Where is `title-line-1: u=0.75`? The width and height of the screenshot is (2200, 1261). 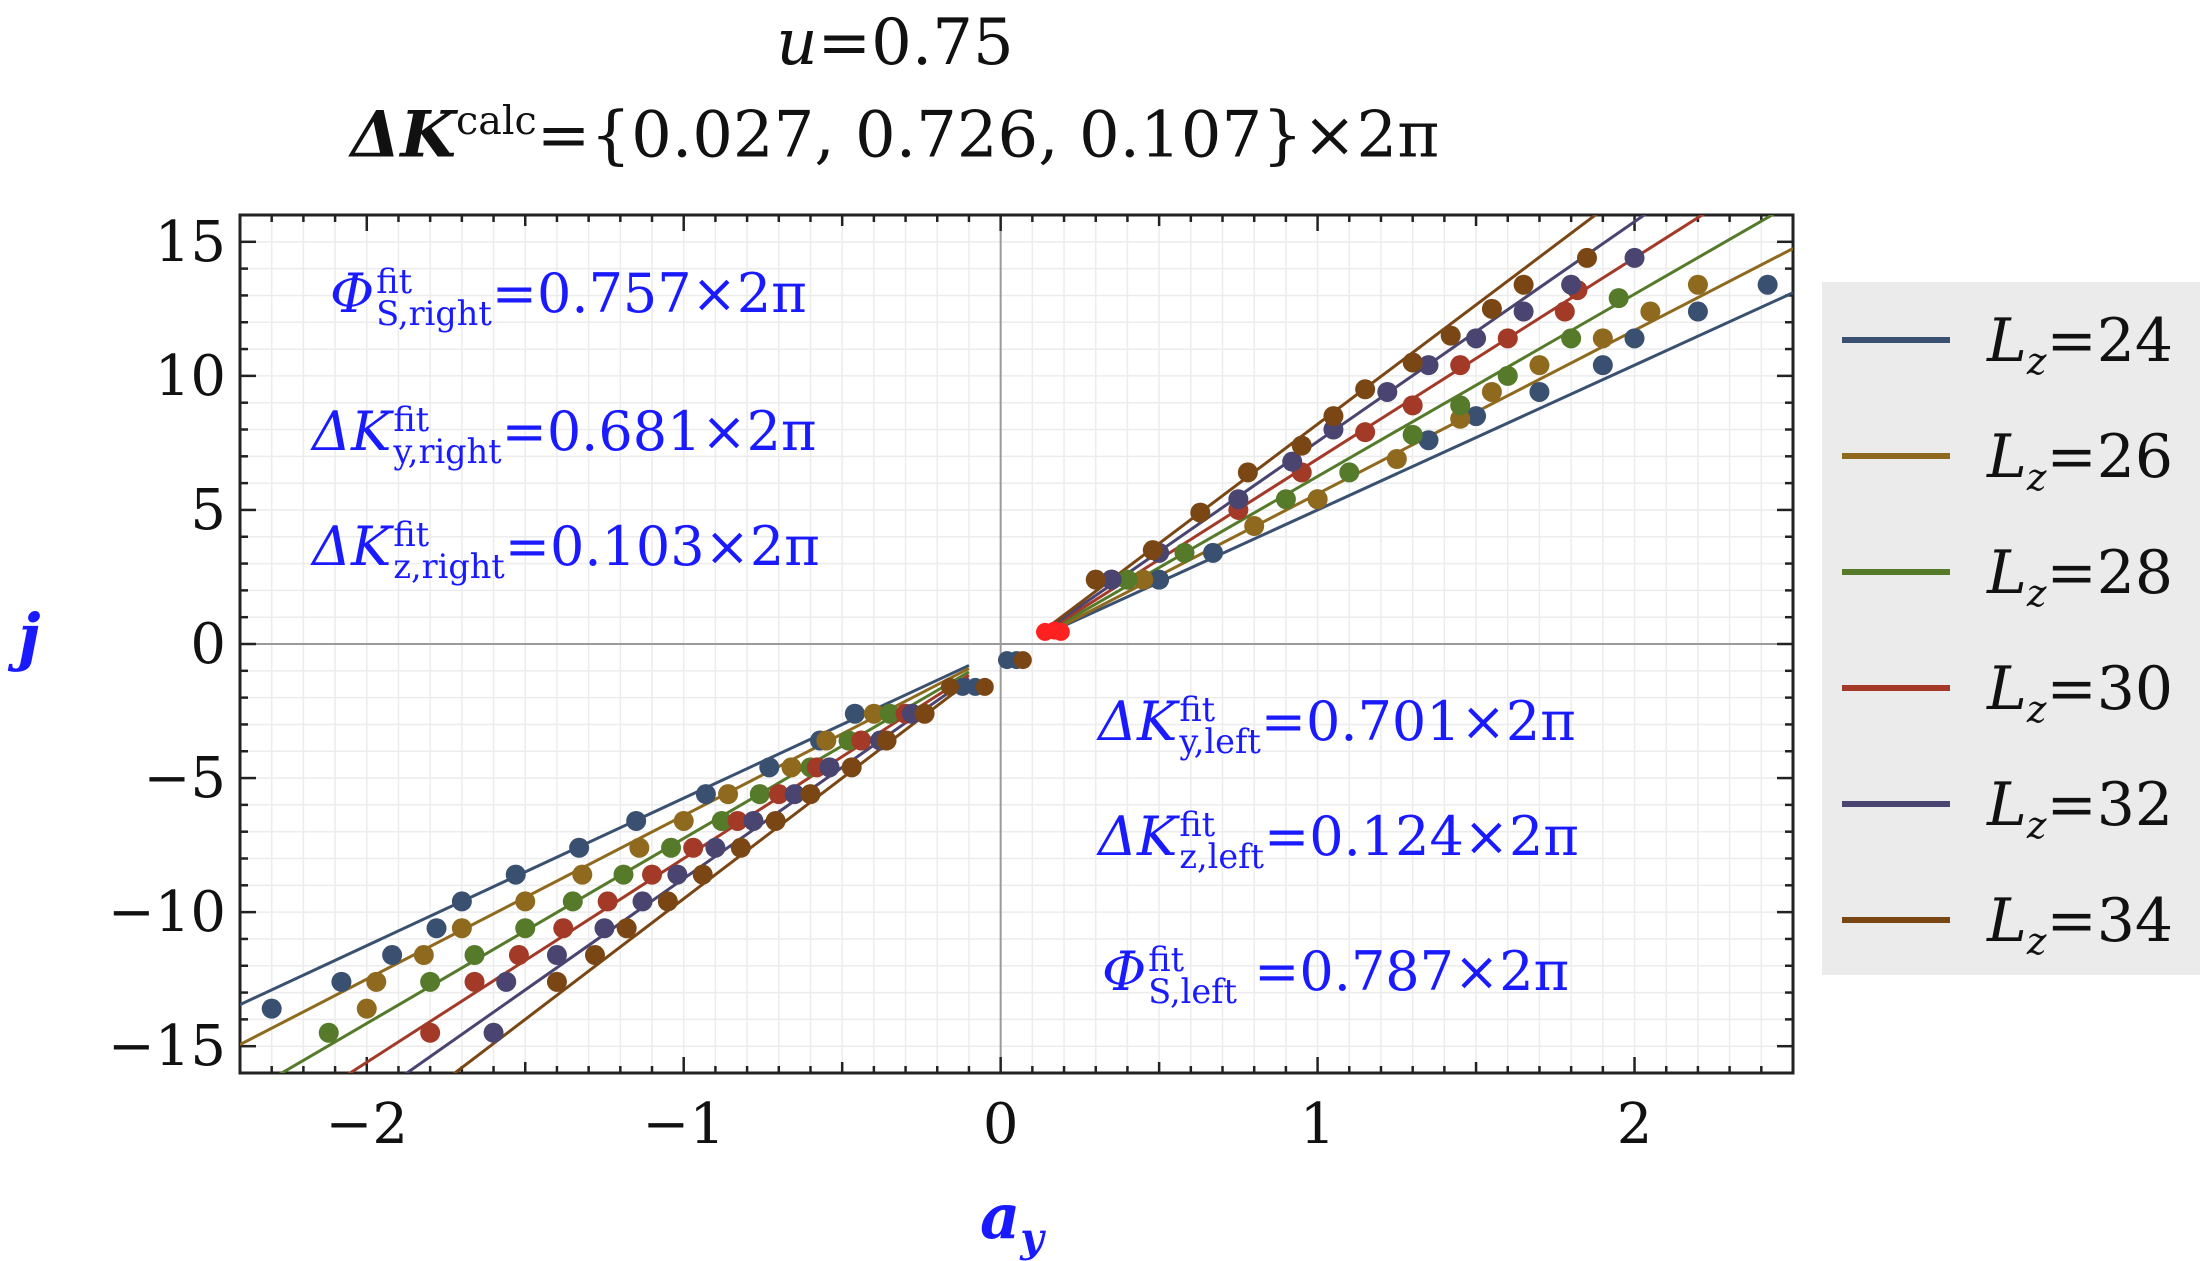 title-line-1: u=0.75 is located at coordinates (895, 43).